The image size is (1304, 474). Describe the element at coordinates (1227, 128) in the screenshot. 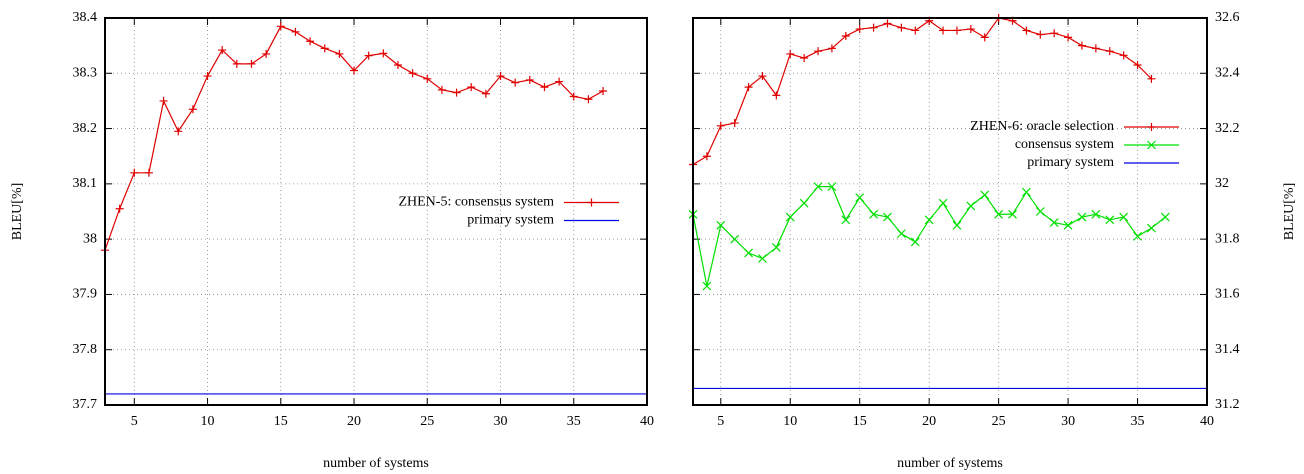

I see `y-tick-label: 32.2` at that location.